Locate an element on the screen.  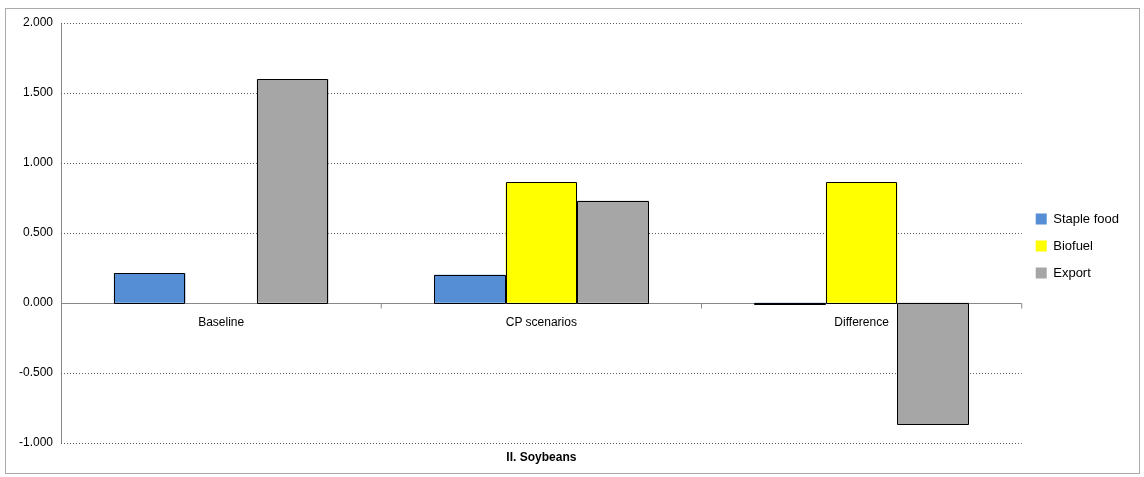
y-tick-label: -0.500 is located at coordinates (36, 371).